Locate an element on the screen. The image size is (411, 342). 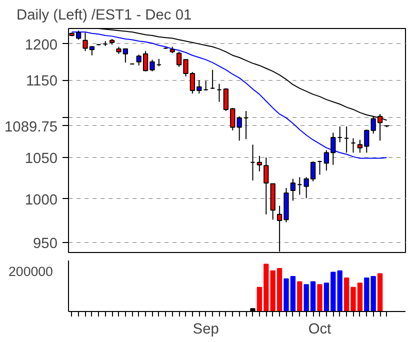
x-tick-label: Sep is located at coordinates (205, 330).